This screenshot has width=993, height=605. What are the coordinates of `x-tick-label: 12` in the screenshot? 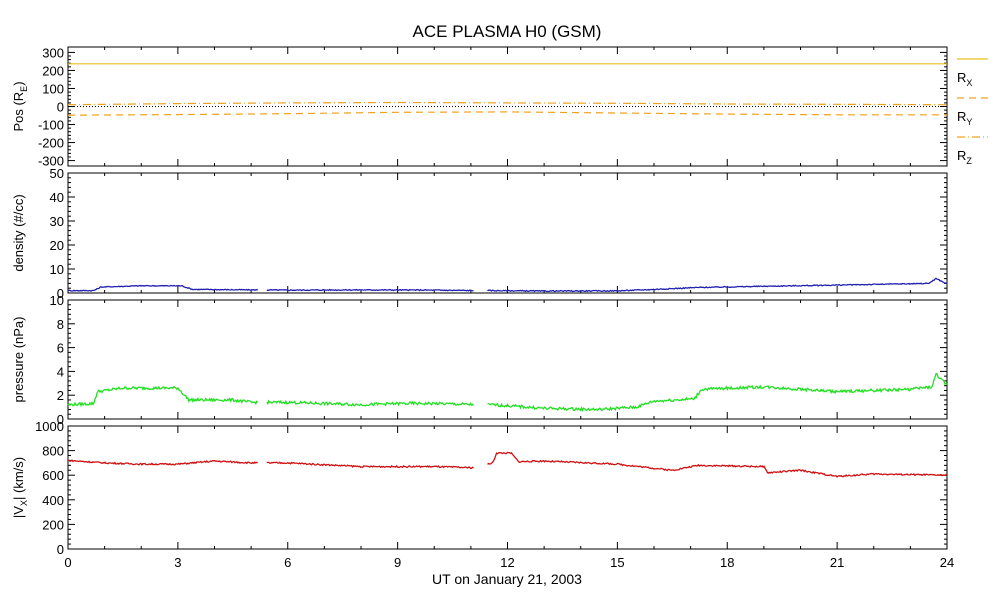 It's located at (507, 562).